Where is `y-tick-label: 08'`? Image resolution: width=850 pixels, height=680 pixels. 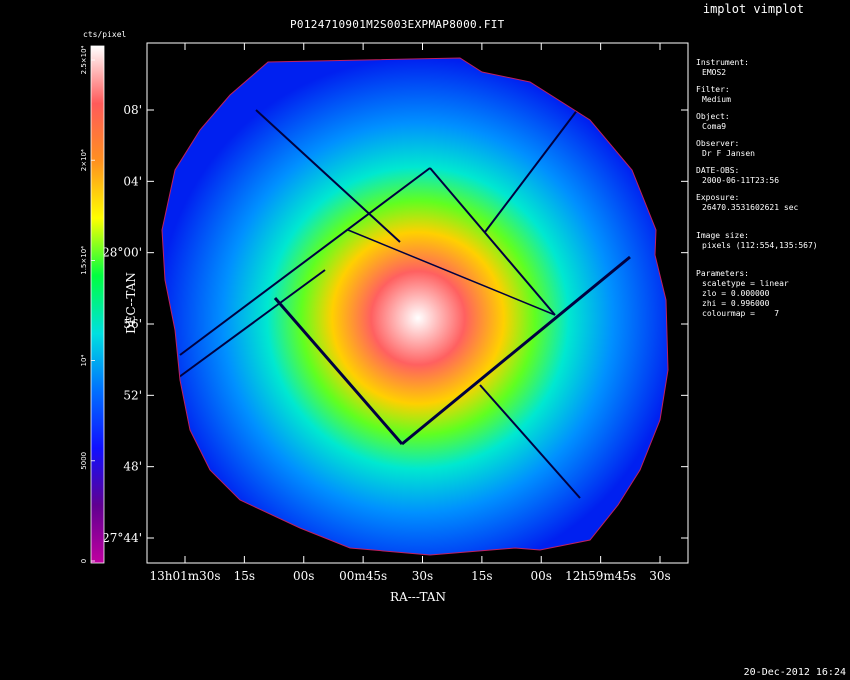
y-tick-label: 08' is located at coordinates (132, 110).